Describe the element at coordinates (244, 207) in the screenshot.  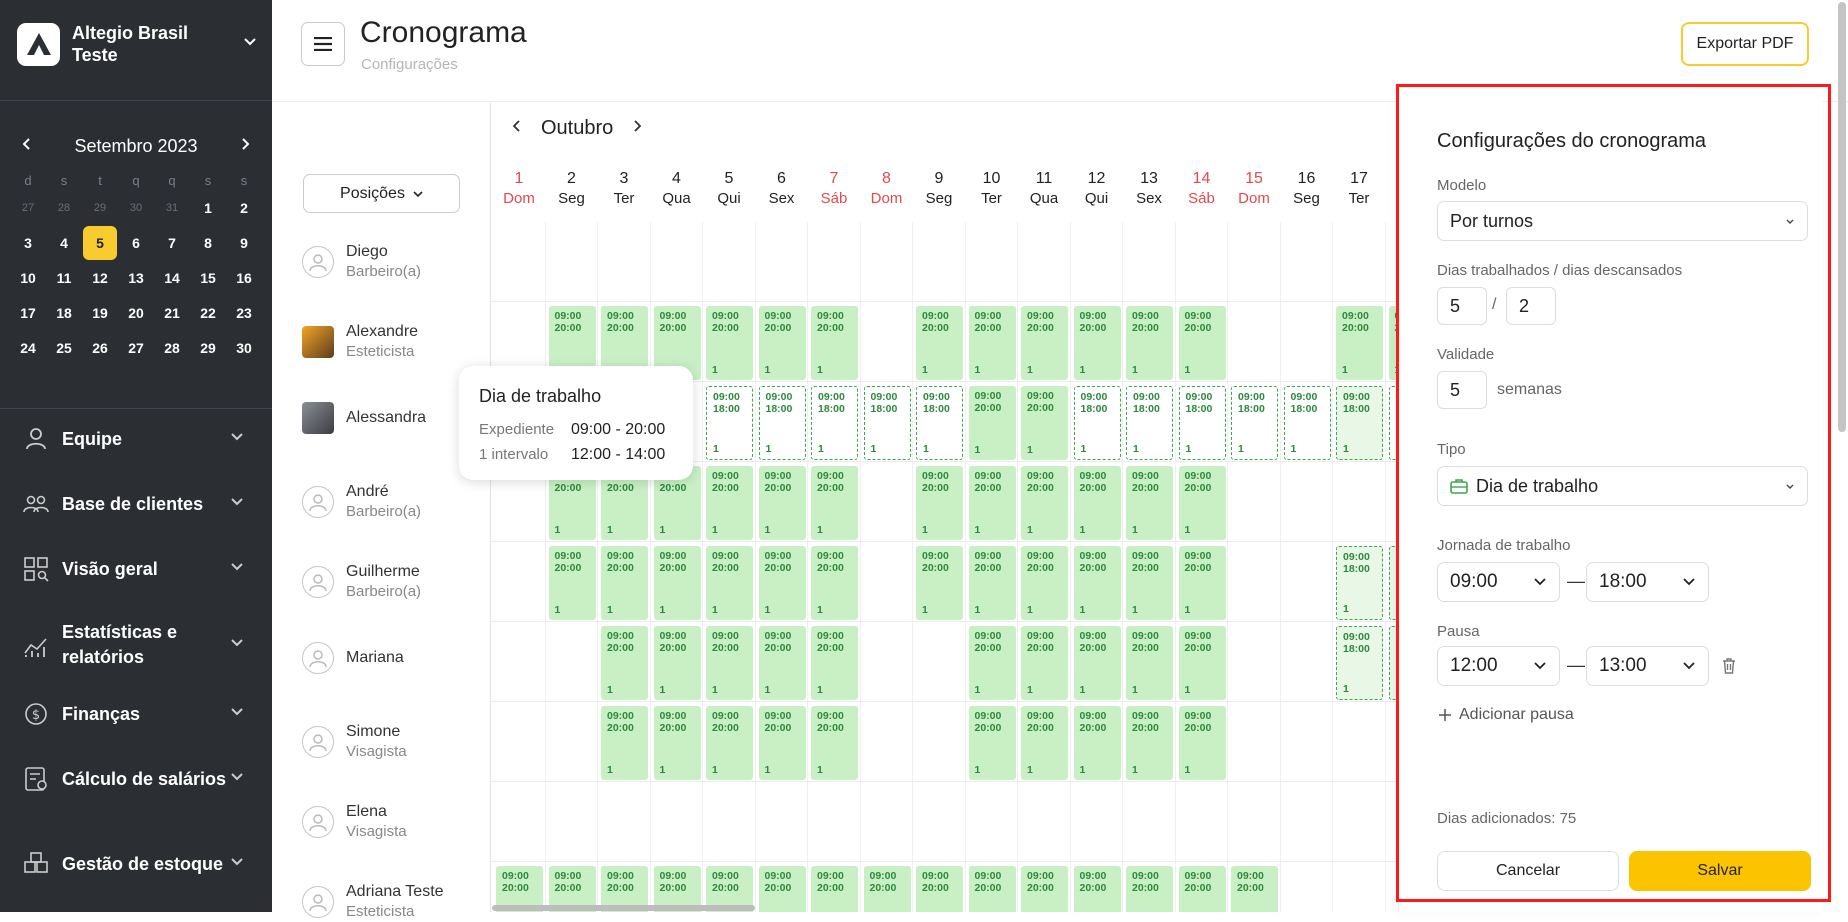
I see `calendar-day: 2` at that location.